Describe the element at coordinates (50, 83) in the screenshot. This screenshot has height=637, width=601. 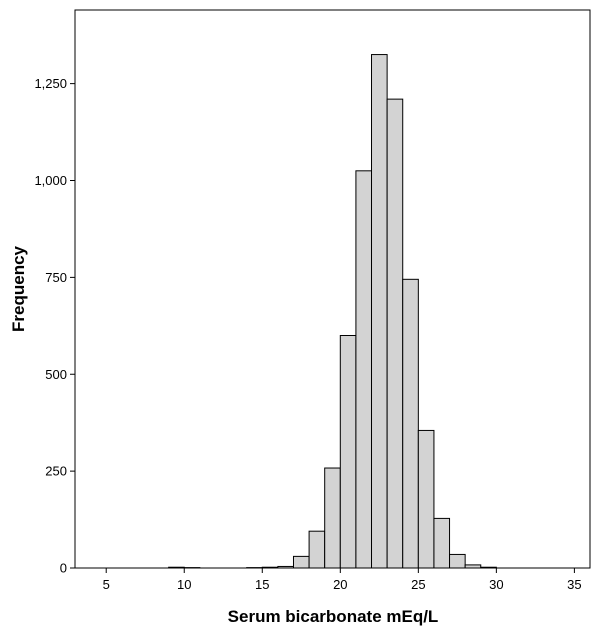
I see `y-tick-label: 1,250` at that location.